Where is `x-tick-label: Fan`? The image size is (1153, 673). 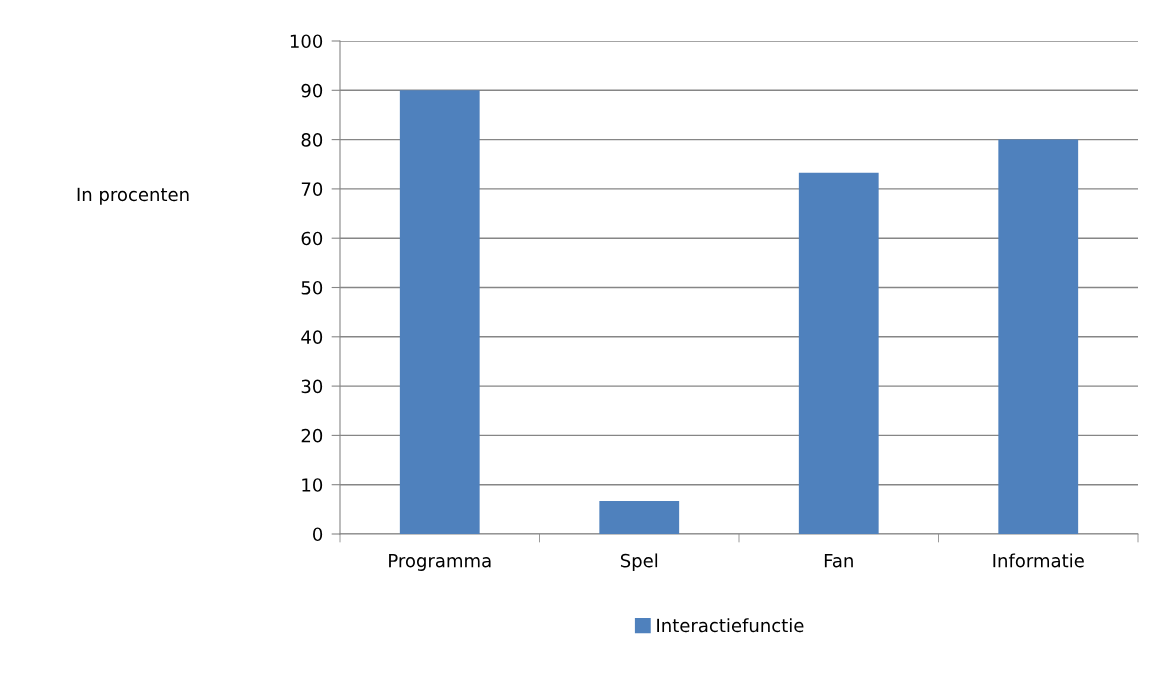
x-tick-label: Fan is located at coordinates (838, 561).